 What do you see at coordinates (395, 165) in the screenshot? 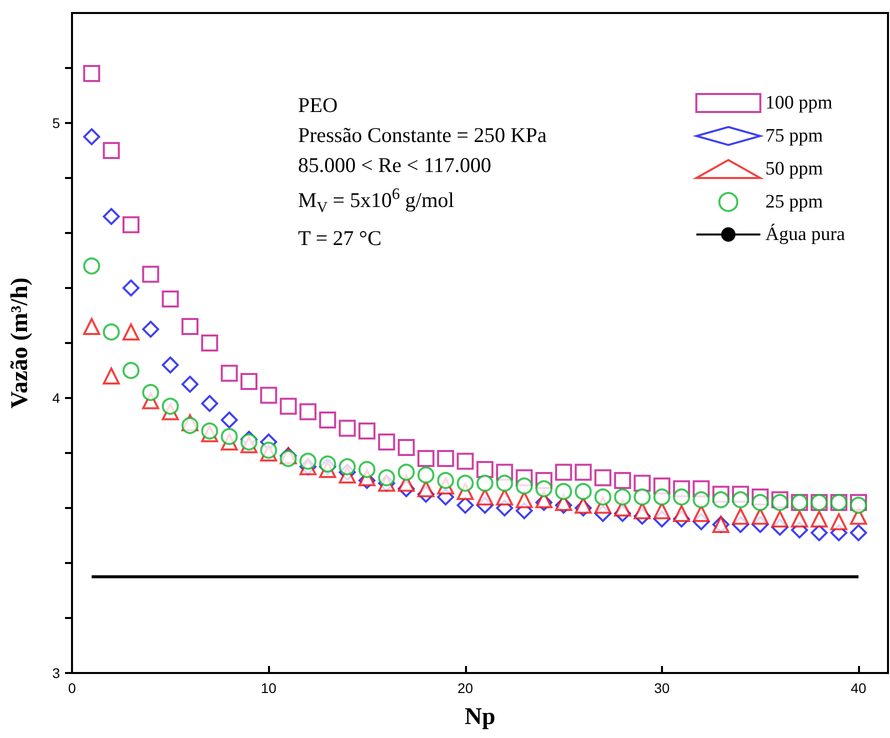
I see `annotation: 85.000 < Re < 117.000` at bounding box center [395, 165].